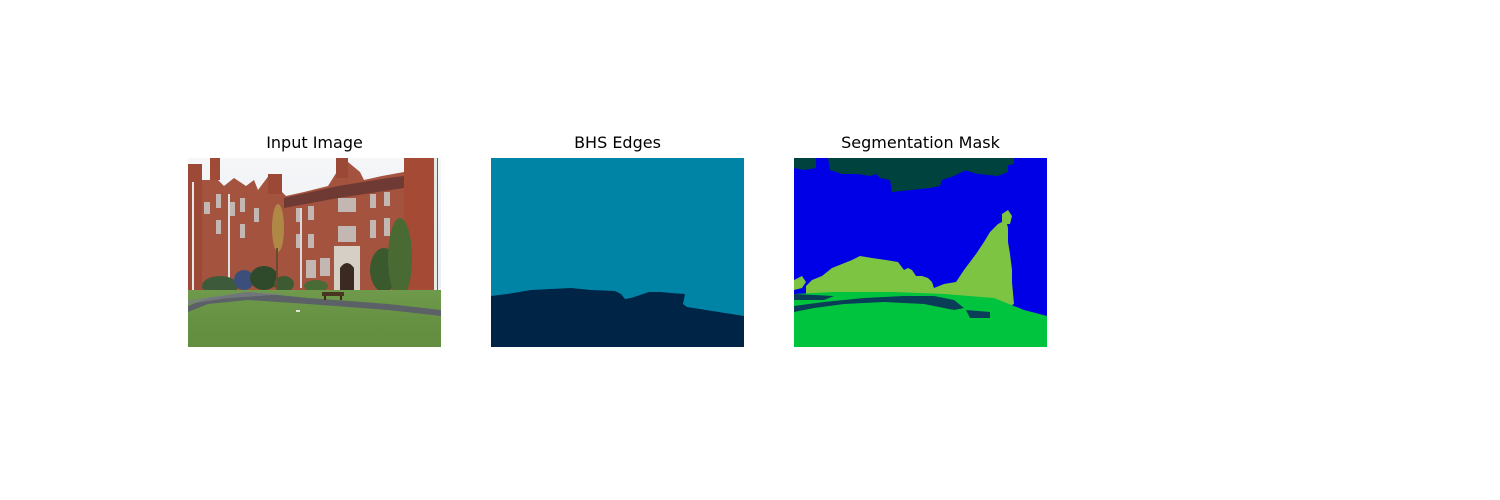  I want to click on segmentation-mask-picture, so click(920, 252).